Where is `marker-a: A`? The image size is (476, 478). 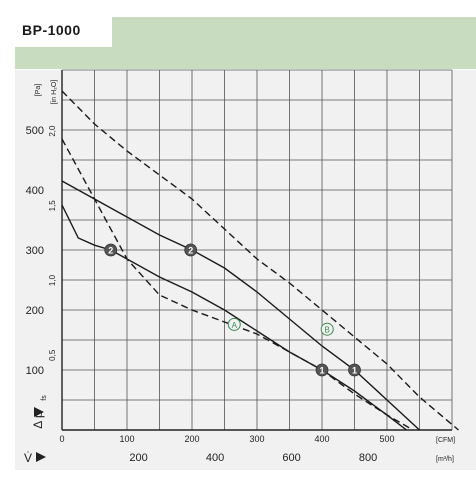
marker-a: A is located at coordinates (234, 324).